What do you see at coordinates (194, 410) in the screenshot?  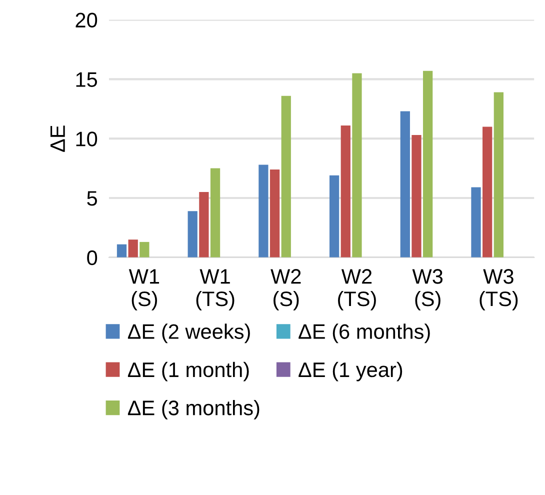 I see `legend-label: ΔE (3 months)` at bounding box center [194, 410].